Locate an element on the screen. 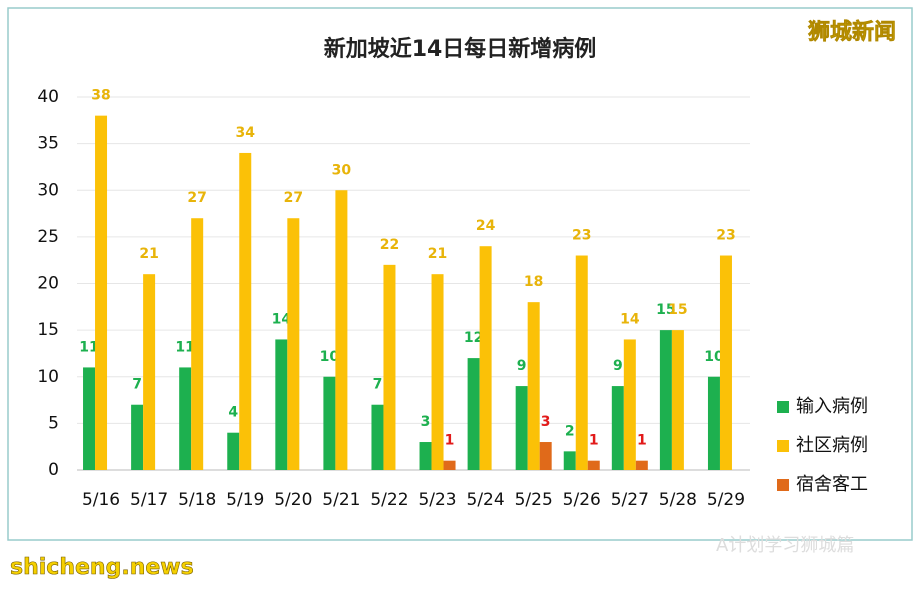  x-tick-label: 5/18 is located at coordinates (197, 500).